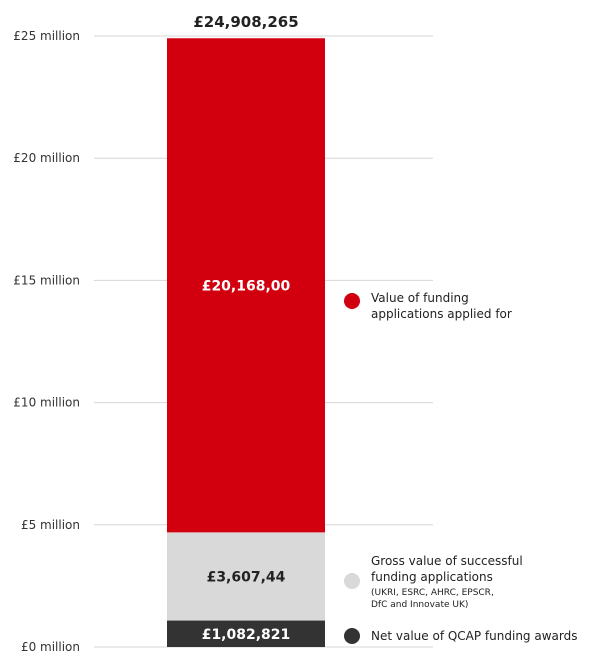 This screenshot has width=597, height=655. I want to click on legend-label: funding applications, so click(432, 577).